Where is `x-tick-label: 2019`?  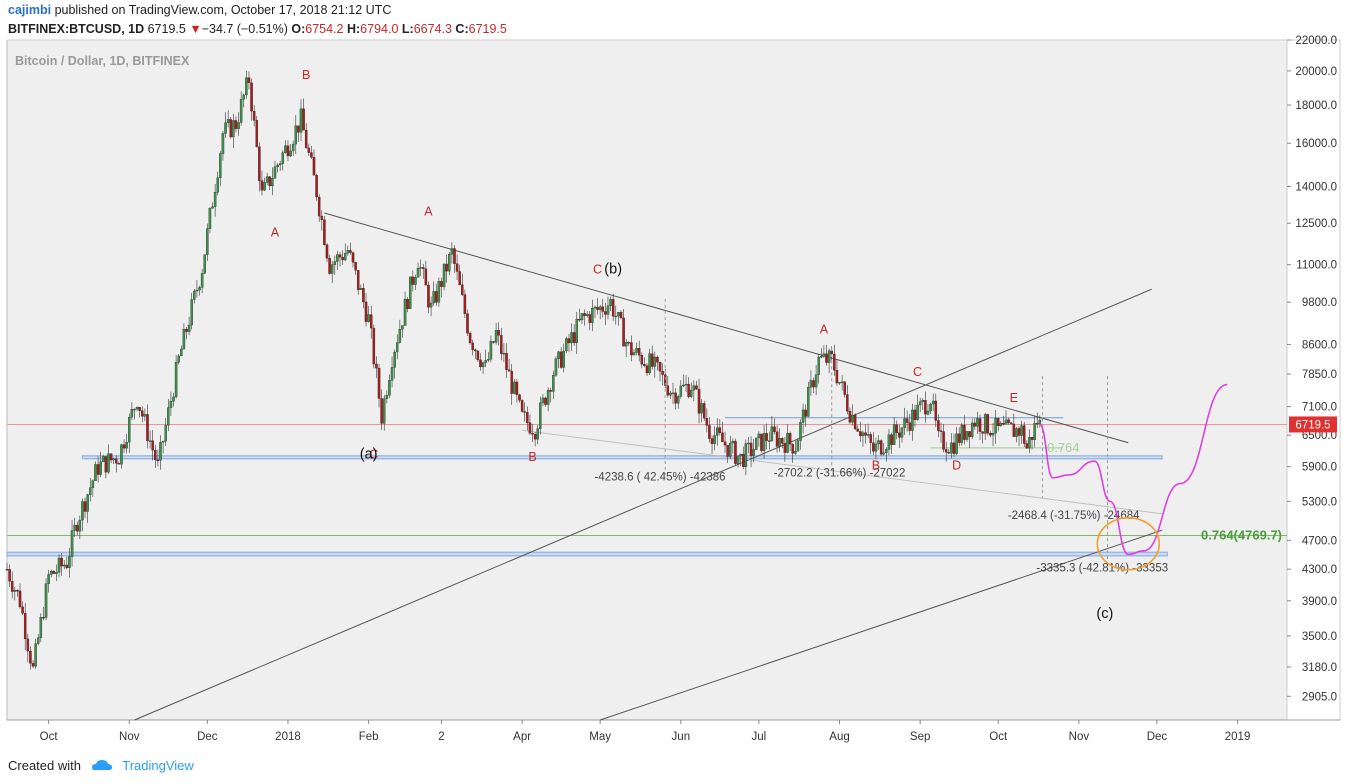 x-tick-label: 2019 is located at coordinates (1238, 737).